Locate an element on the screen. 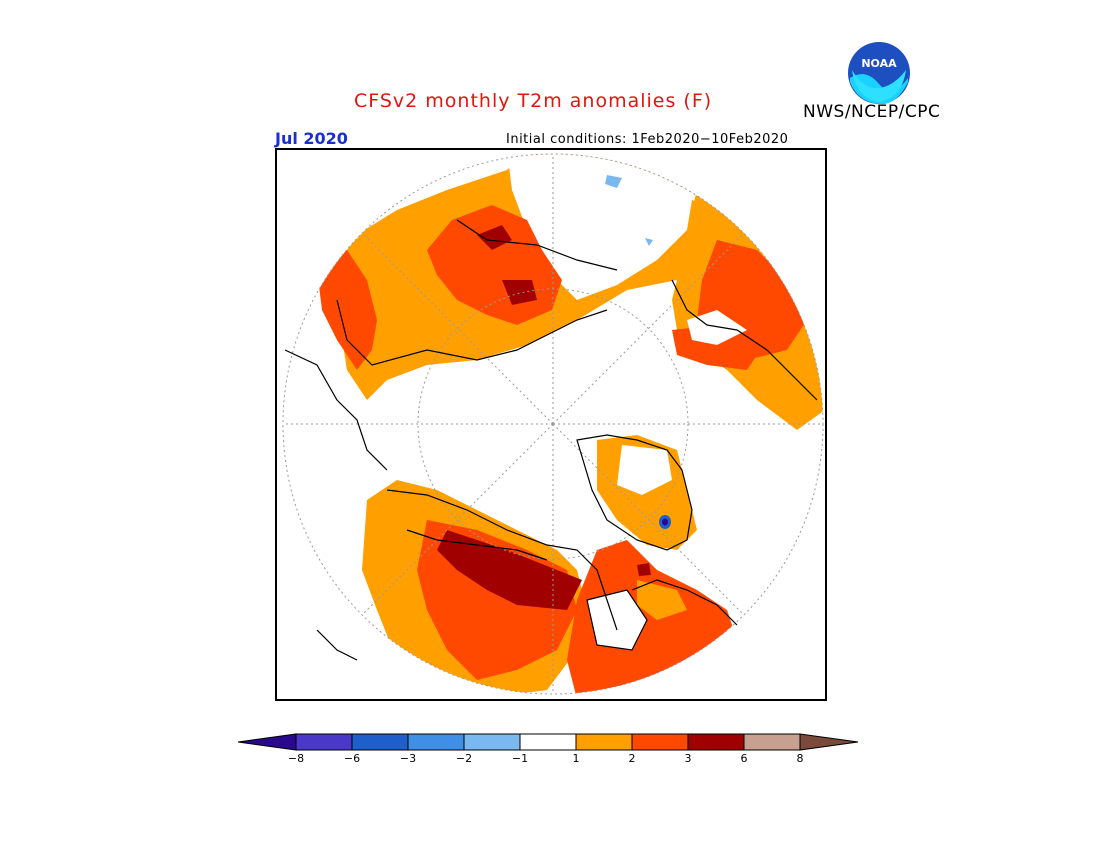 This screenshot has height=850, width=1100. colorbar-swatch-neg2_neg1 is located at coordinates (492, 742).